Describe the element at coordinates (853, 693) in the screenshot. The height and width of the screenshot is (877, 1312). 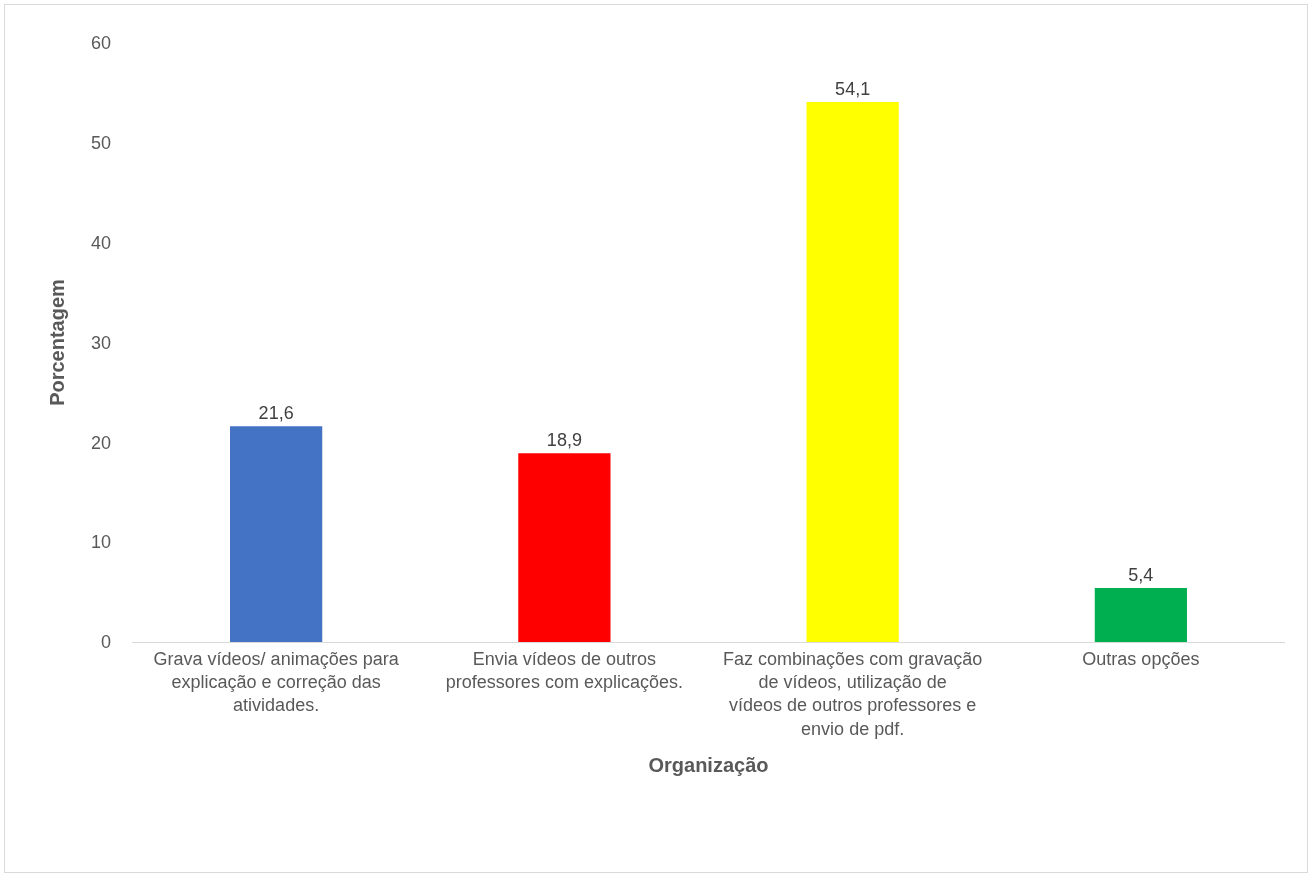
I see `x-tick-label: Faz combinações com gravação de vídeos, utilização de vídeos de outros professores e envio de pdf.` at that location.